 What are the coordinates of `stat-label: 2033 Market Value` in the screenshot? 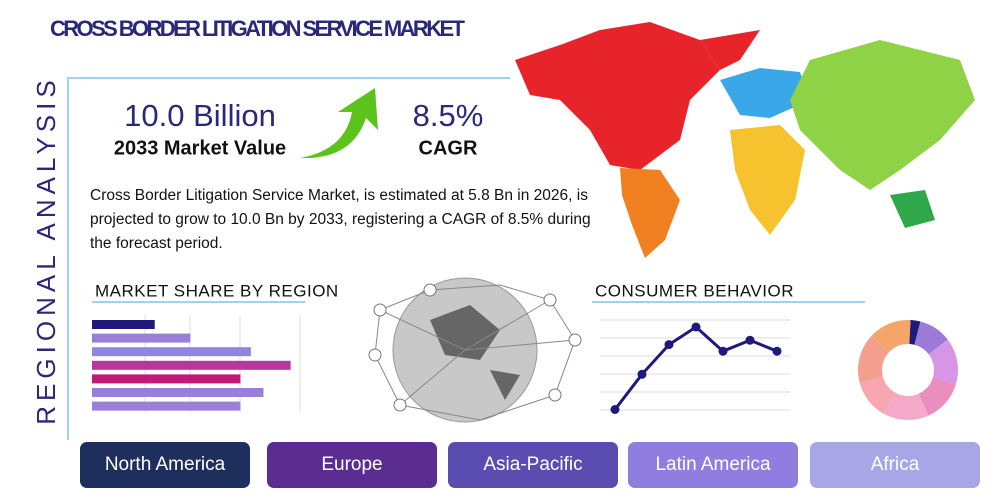 It's located at (200, 148).